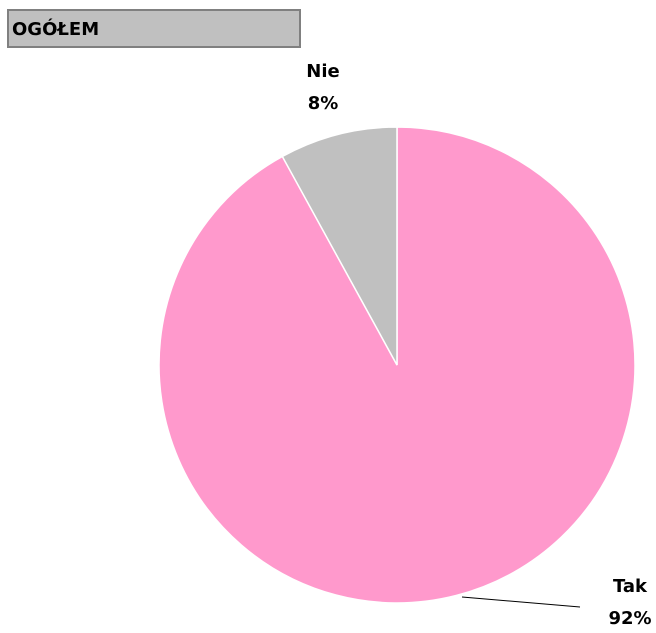 The image size is (656, 633). I want to click on title-box, so click(154, 28).